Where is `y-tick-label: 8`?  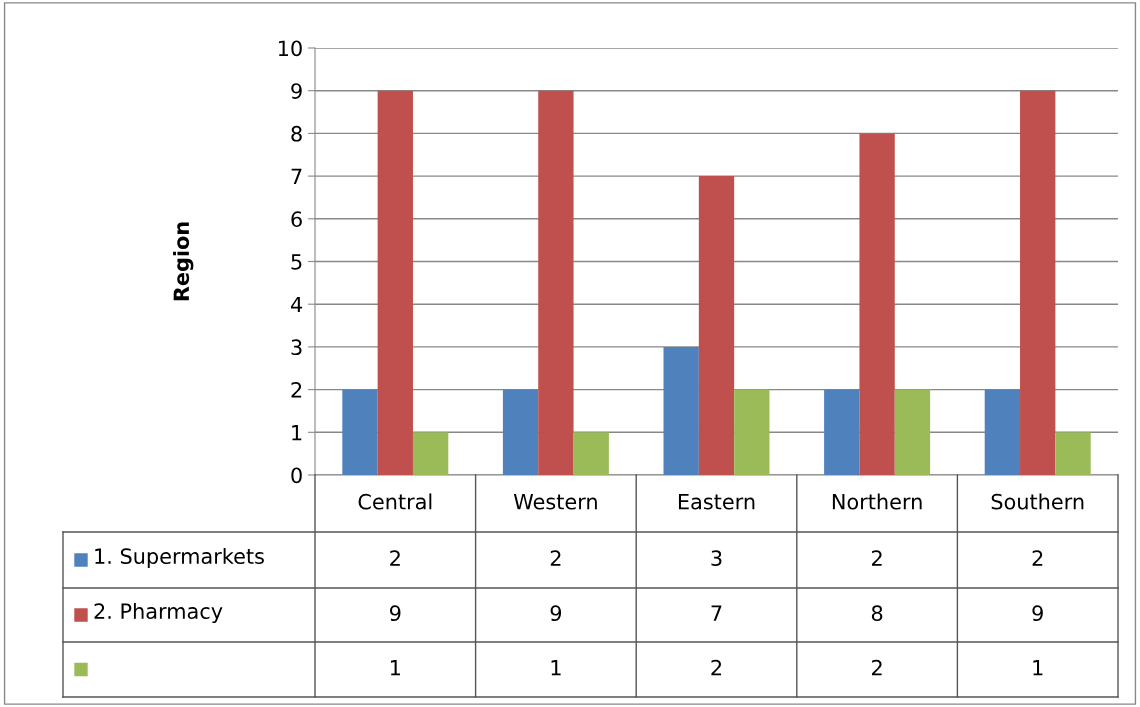 y-tick-label: 8 is located at coordinates (296, 133).